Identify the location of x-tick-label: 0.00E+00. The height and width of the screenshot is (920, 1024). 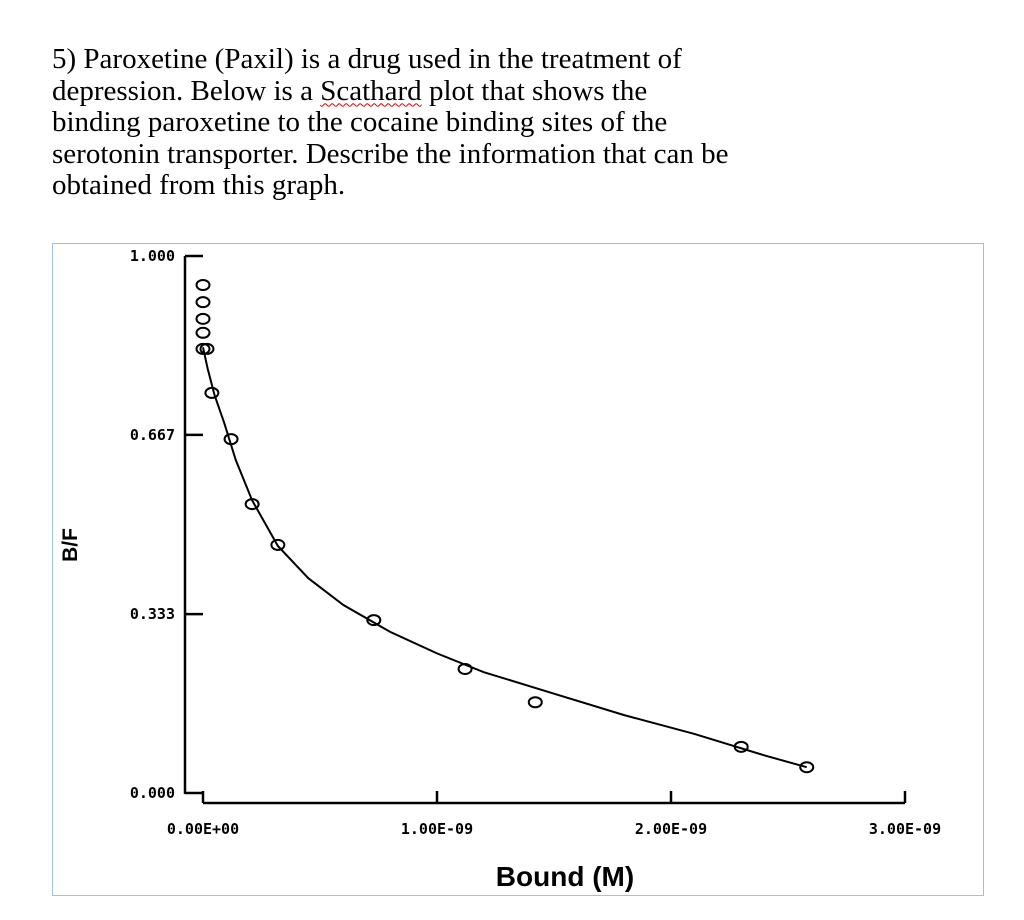
(203, 829).